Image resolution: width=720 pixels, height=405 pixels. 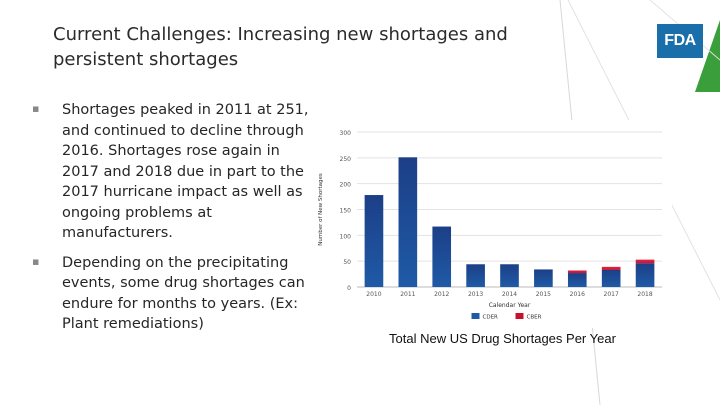 I want to click on x-tick-label: 2018, so click(x=644, y=294).